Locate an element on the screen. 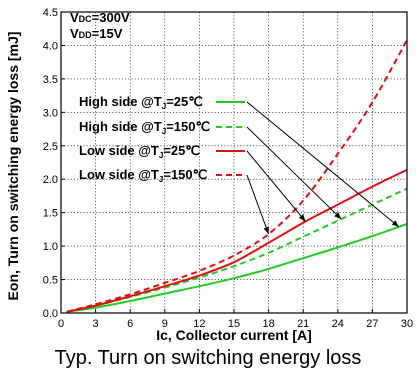  y-tick-label: 3.0 is located at coordinates (50, 113).